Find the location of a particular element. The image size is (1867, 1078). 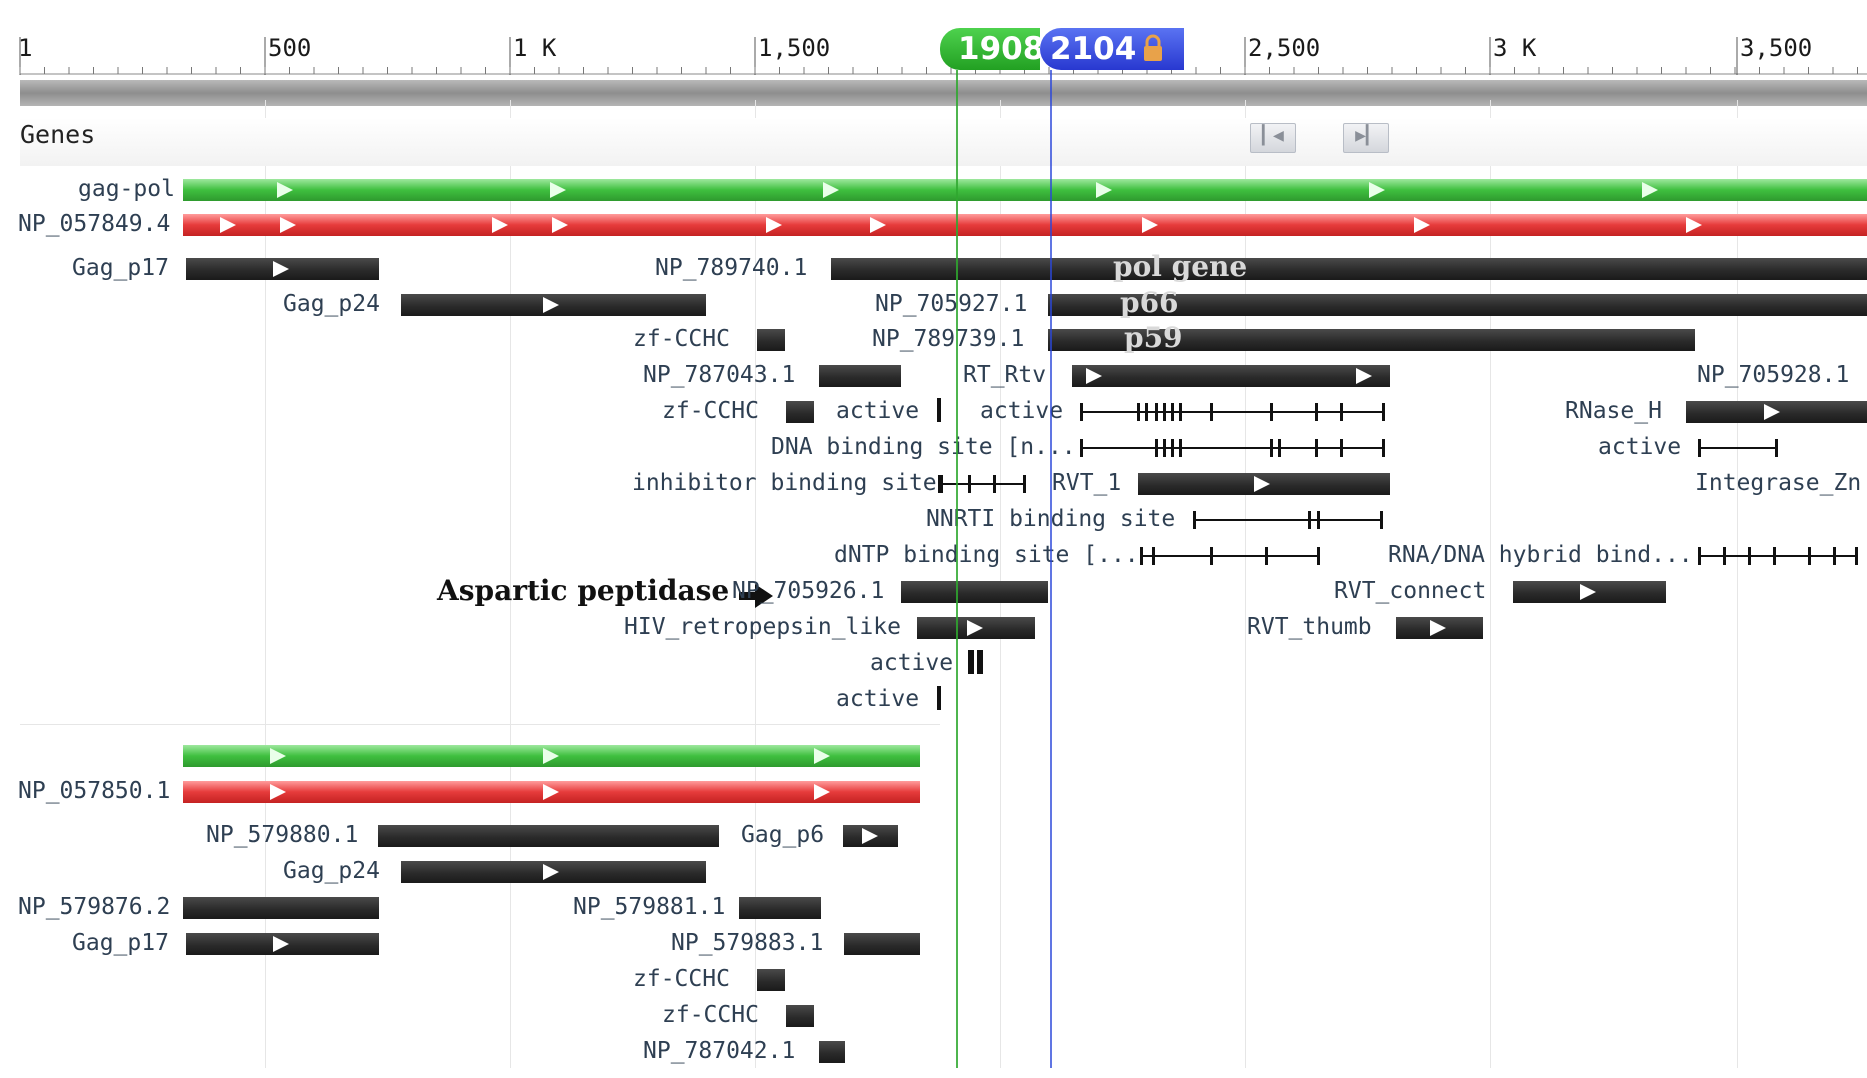

marker-start-flag: 1908 is located at coordinates (992, 49).